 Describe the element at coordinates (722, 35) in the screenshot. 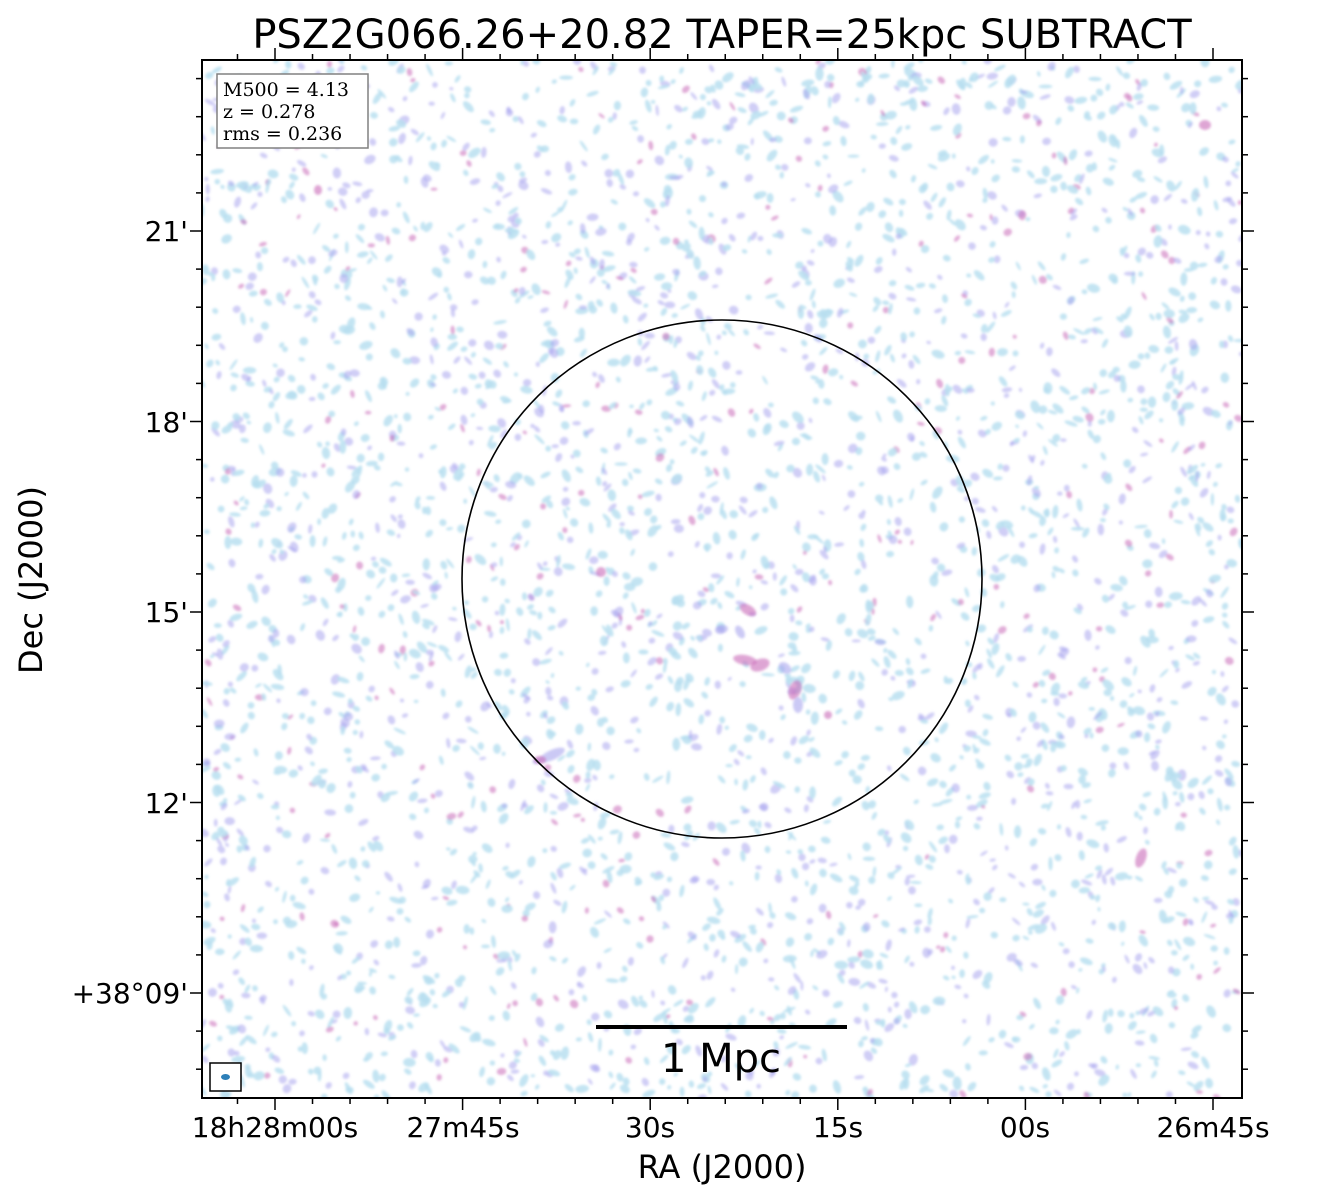

I see `chart-title: PSZ2G066.26+20.82 TAPER=25kpc SUBTRACT` at that location.